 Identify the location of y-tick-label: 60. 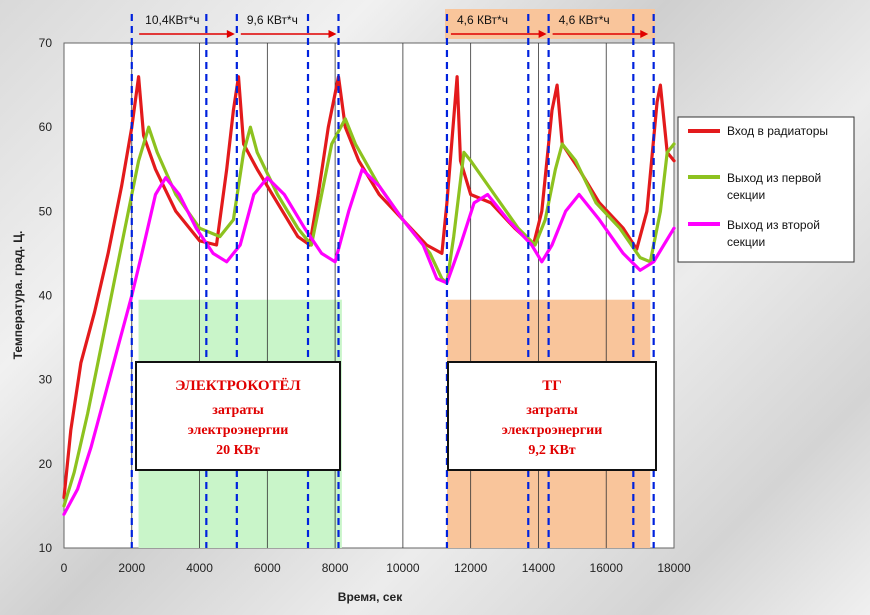
(46, 127).